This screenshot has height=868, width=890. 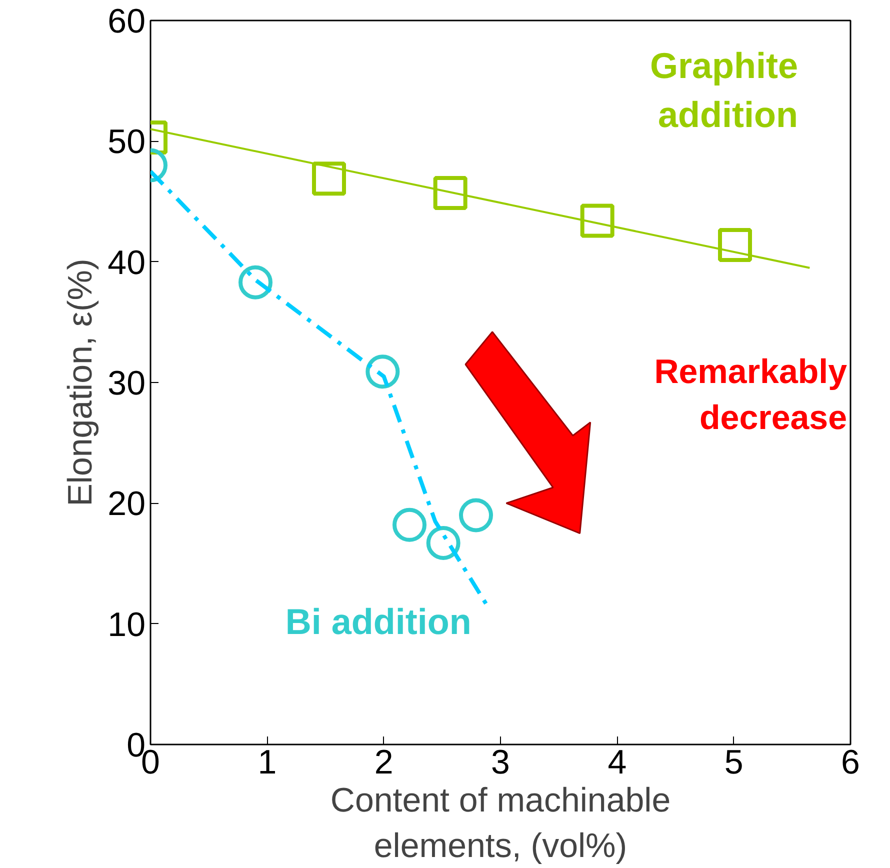 I want to click on x-tick-label: 2, so click(x=384, y=763).